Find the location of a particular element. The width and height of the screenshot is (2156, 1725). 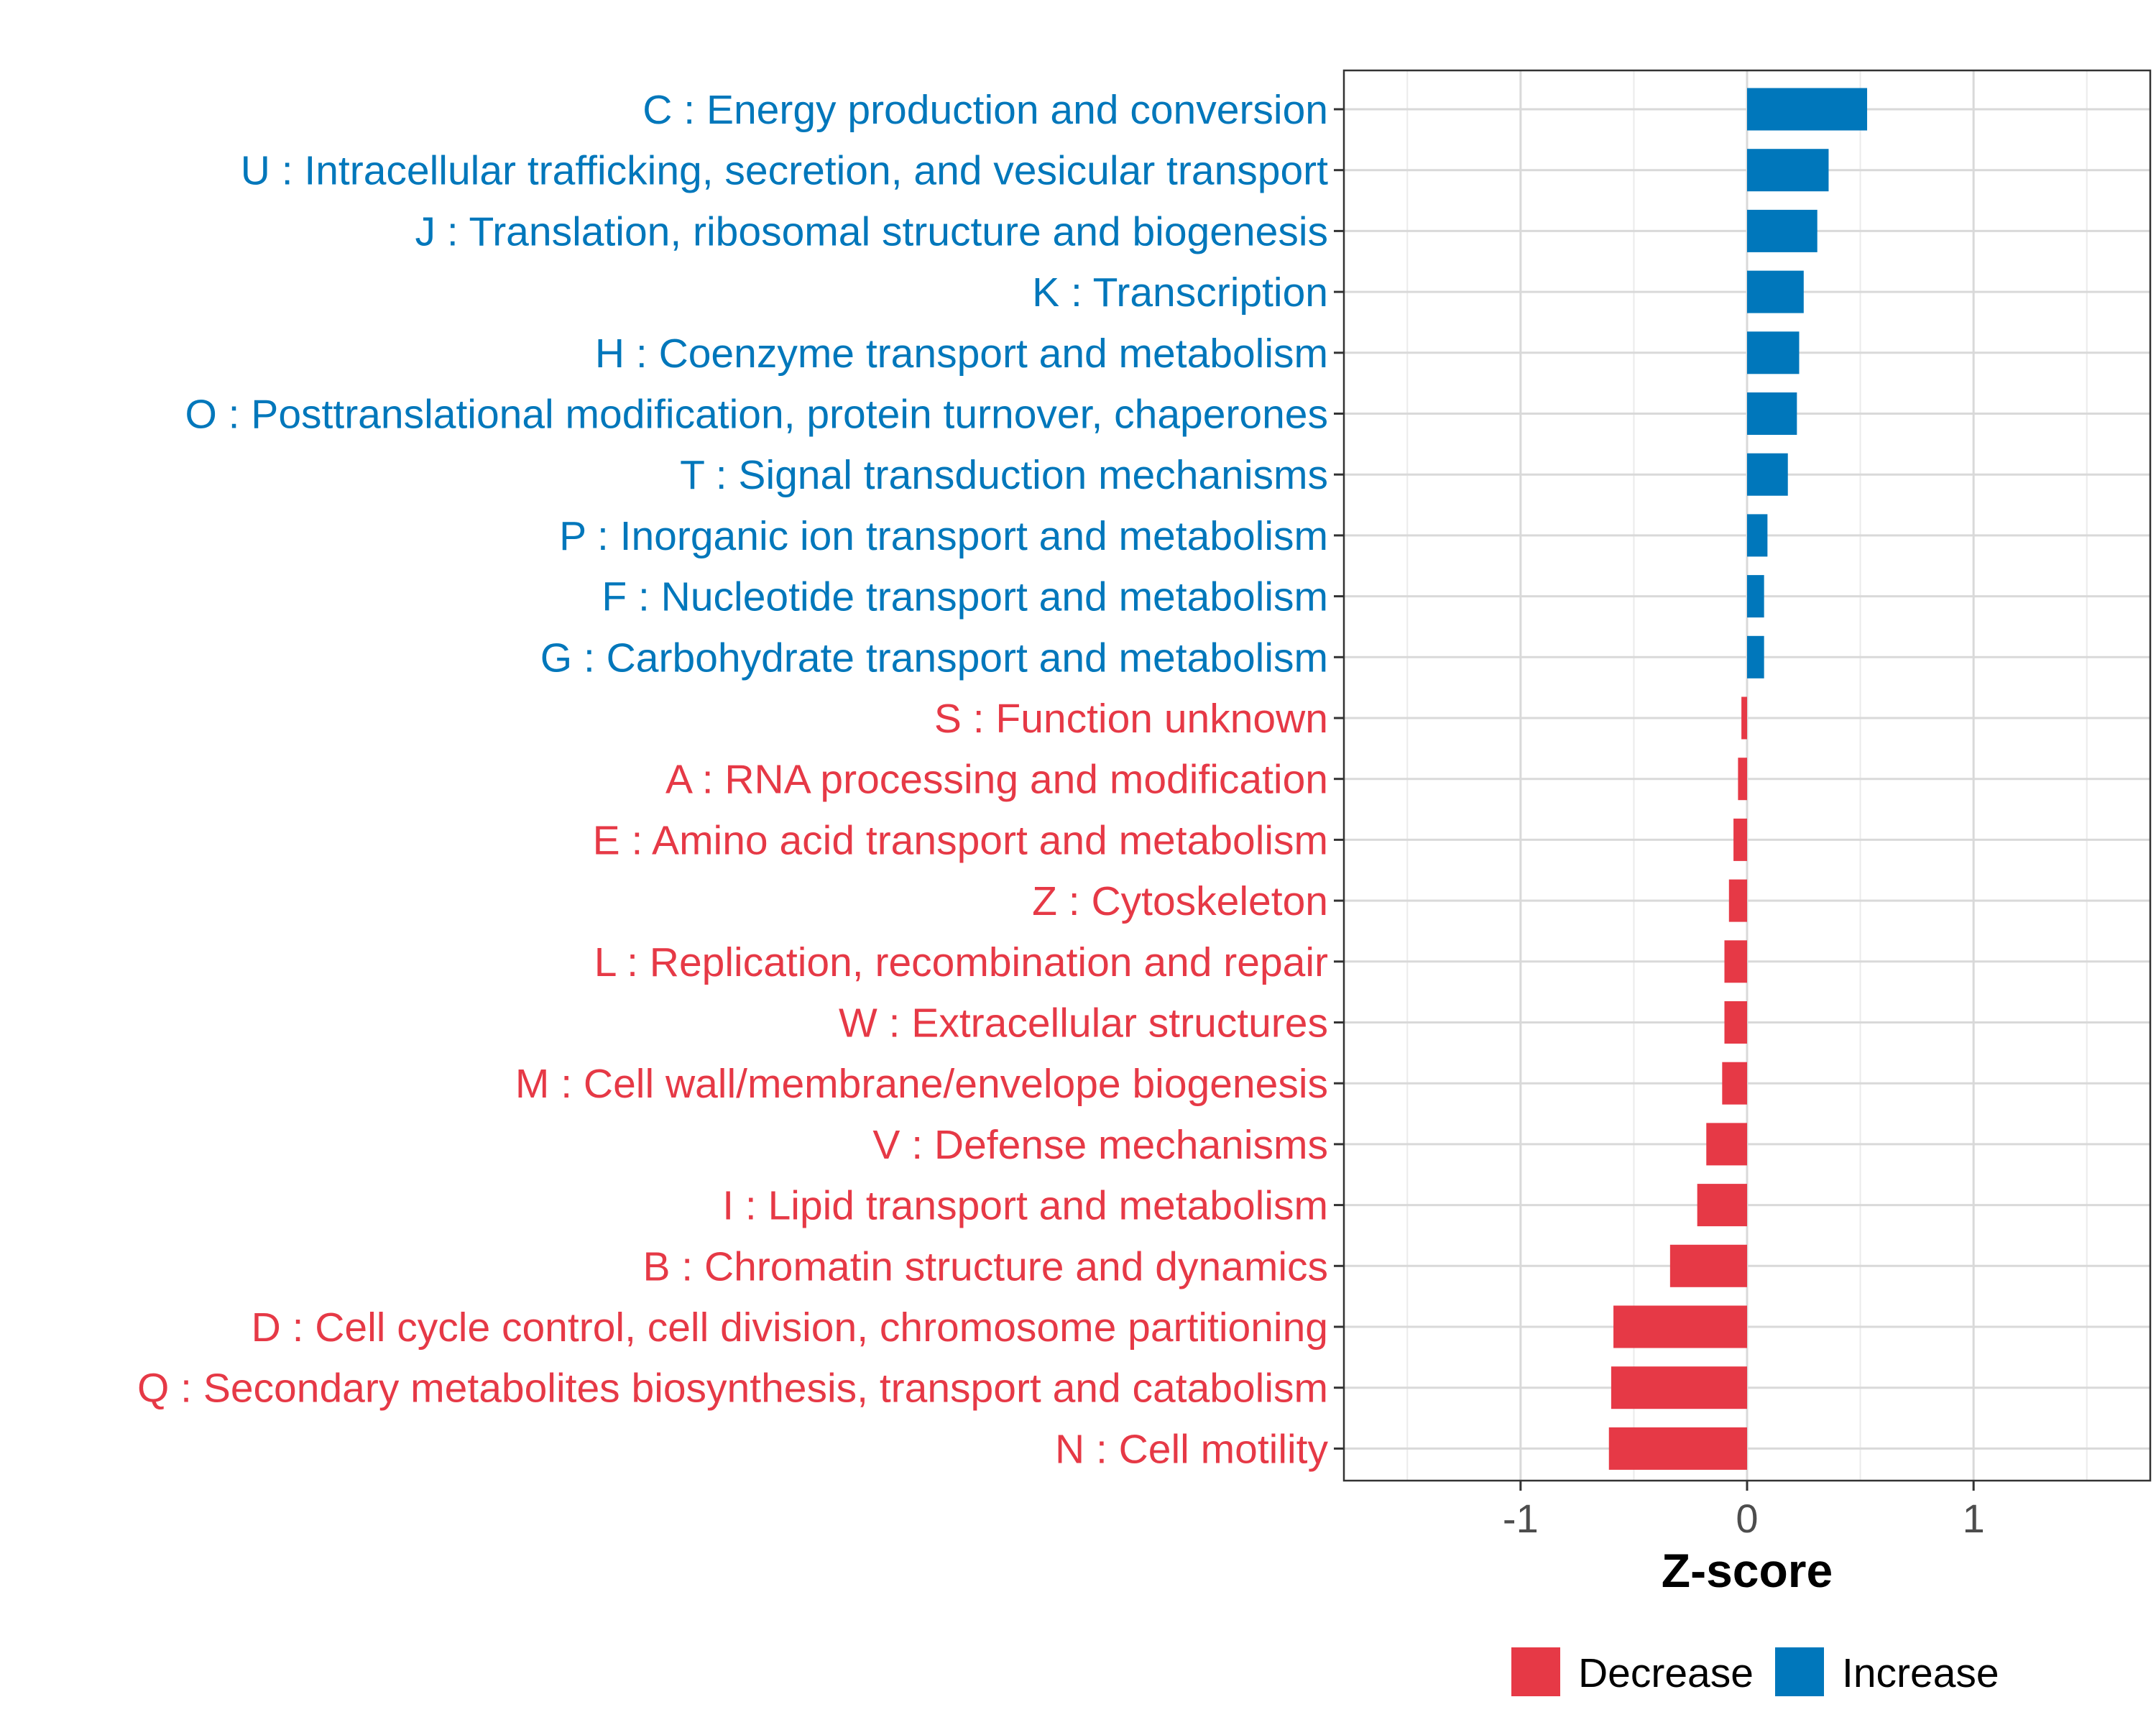

category-label-10: S : Function unknown is located at coordinates (1131, 719).